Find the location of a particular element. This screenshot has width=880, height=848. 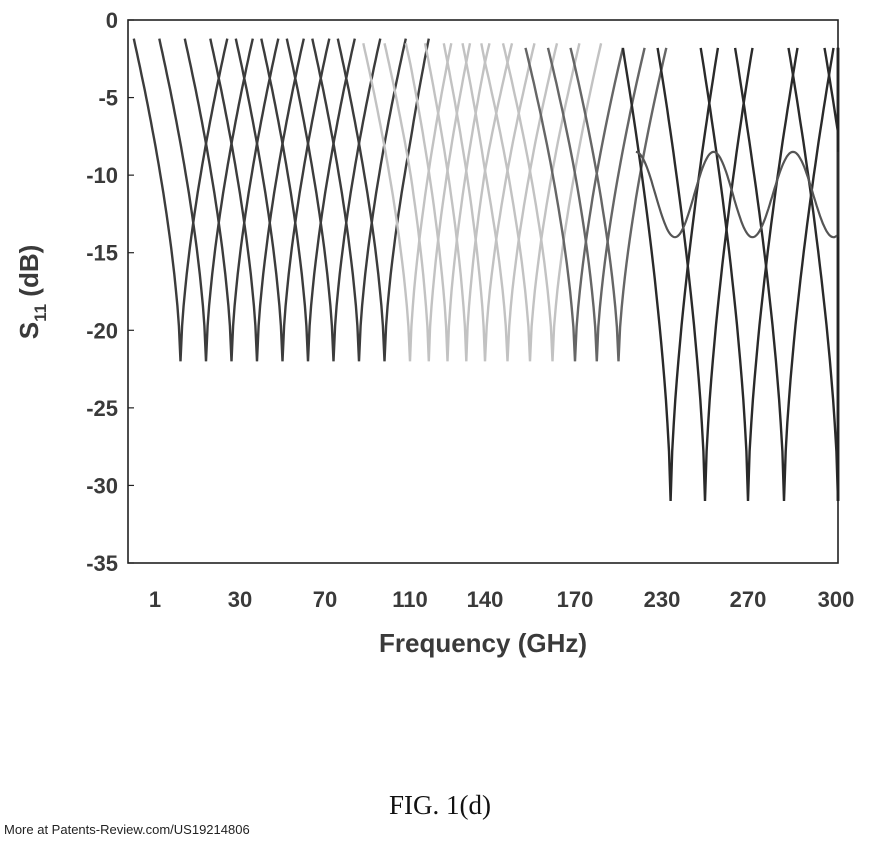

source-note: More at Patents-Review.com/US19214806 is located at coordinates (127, 829).